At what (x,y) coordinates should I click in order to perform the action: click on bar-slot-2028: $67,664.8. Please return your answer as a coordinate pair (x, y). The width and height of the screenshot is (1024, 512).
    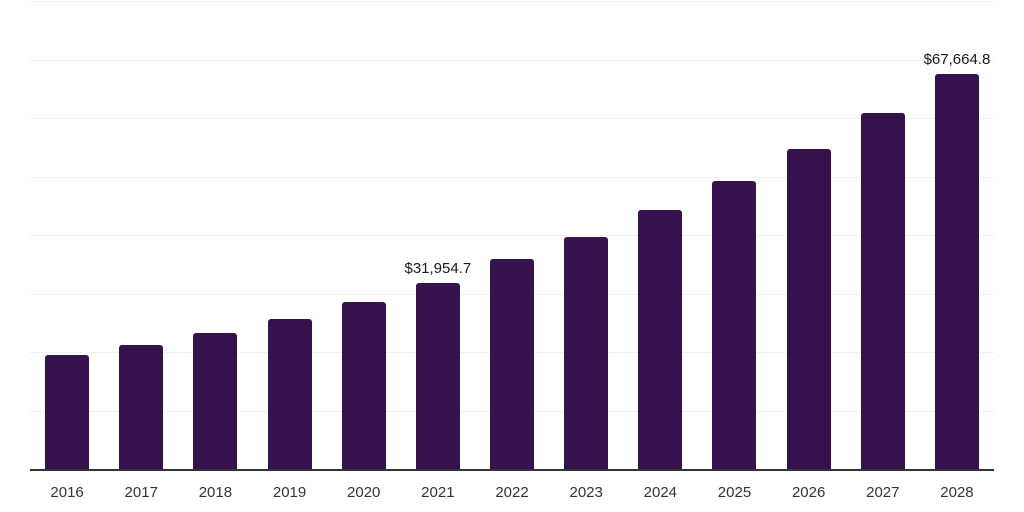
    Looking at the image, I should click on (957, 236).